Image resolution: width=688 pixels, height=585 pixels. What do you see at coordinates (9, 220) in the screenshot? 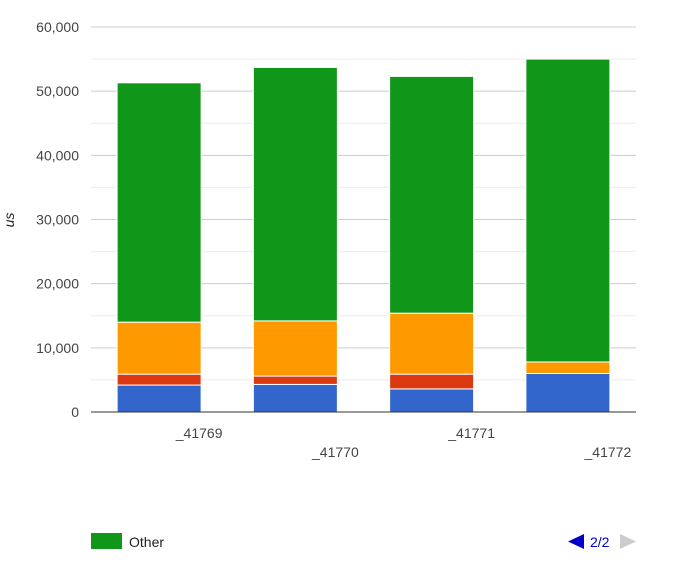
I see `y-axis-title: us` at bounding box center [9, 220].